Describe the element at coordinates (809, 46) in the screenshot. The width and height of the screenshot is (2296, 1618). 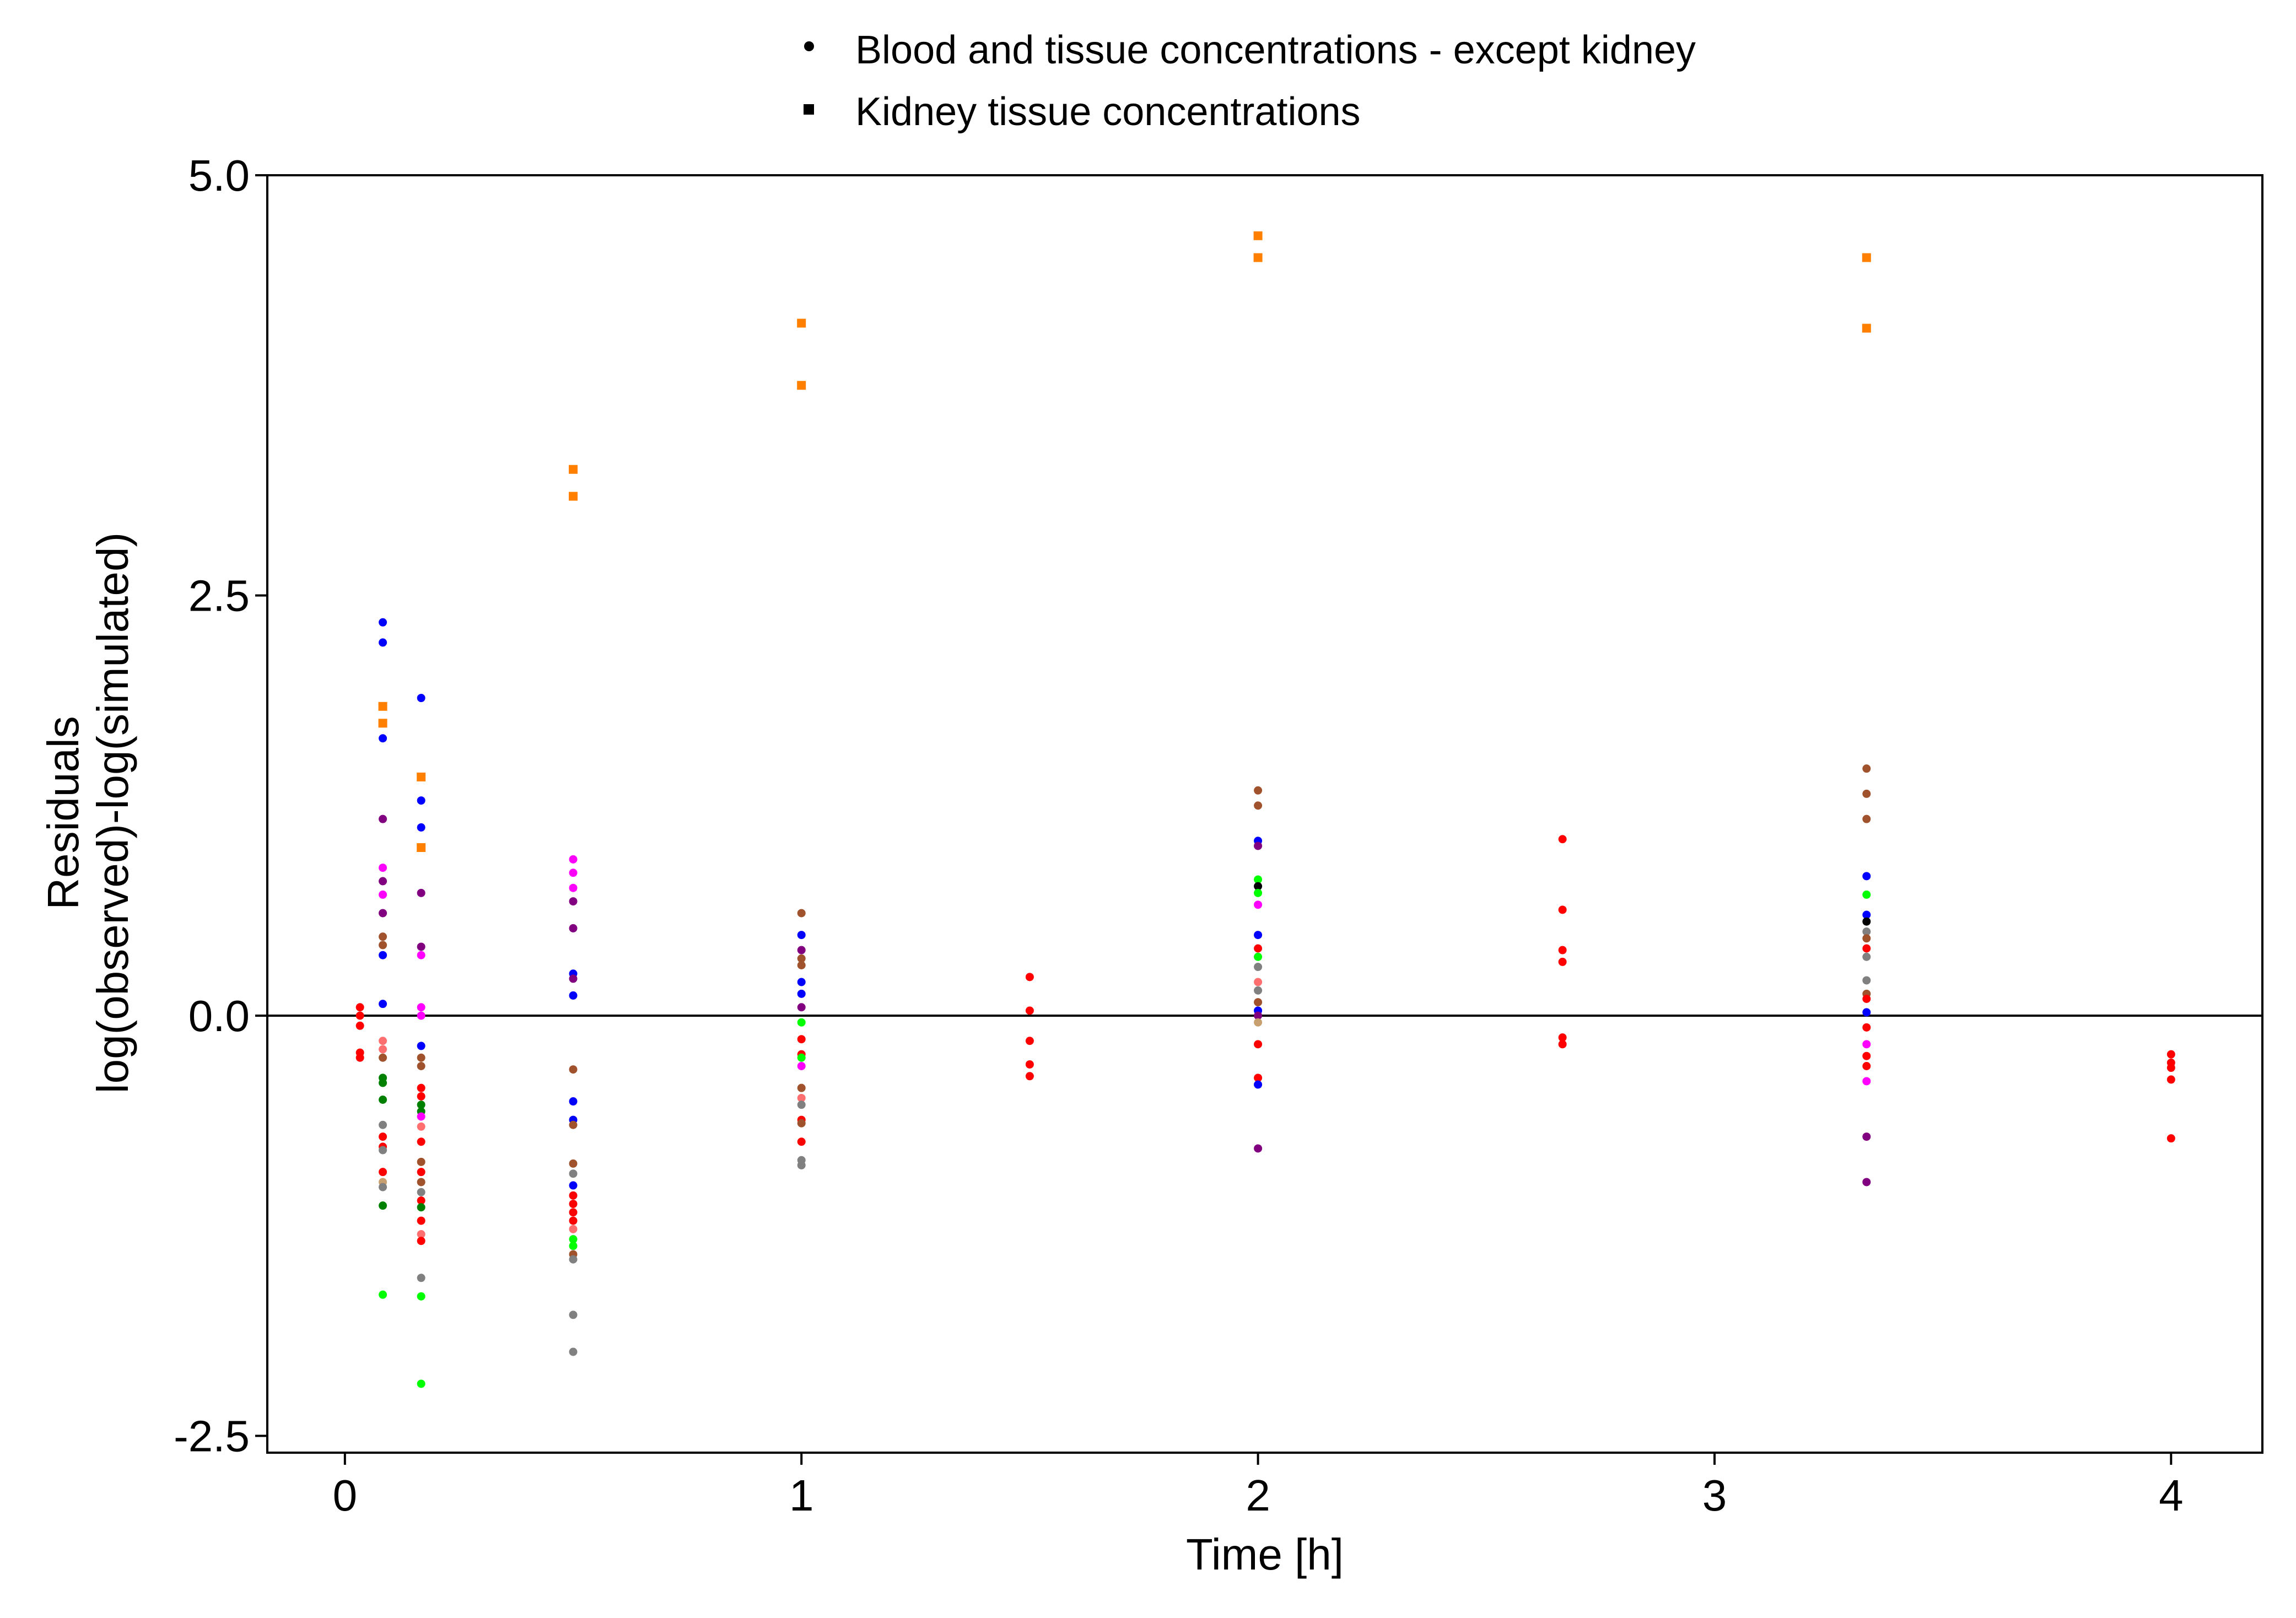
I see `legend-circle-marker` at that location.